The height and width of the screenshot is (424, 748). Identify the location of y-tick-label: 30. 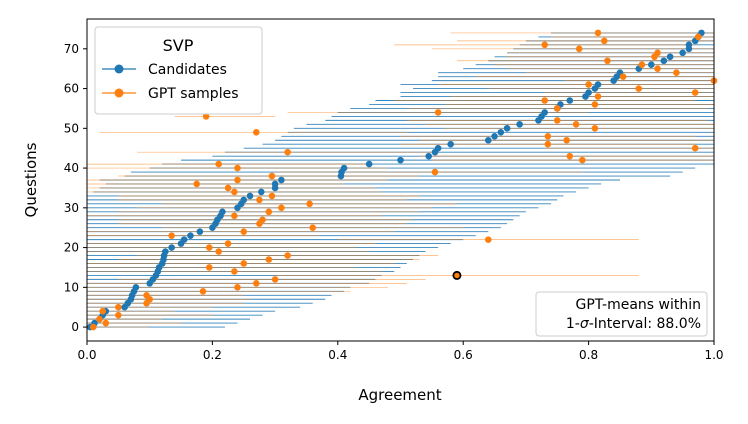
(71, 208).